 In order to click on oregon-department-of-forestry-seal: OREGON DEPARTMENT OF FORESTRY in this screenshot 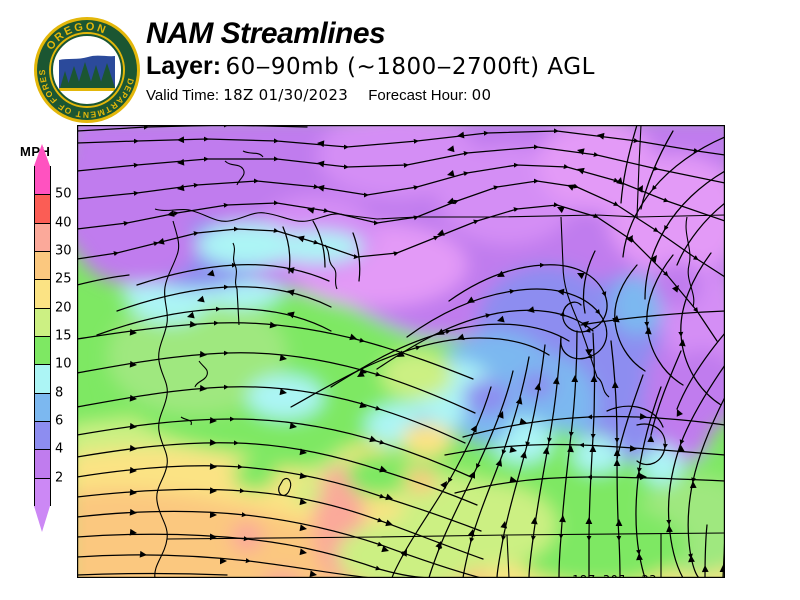, I will do `click(85, 66)`.